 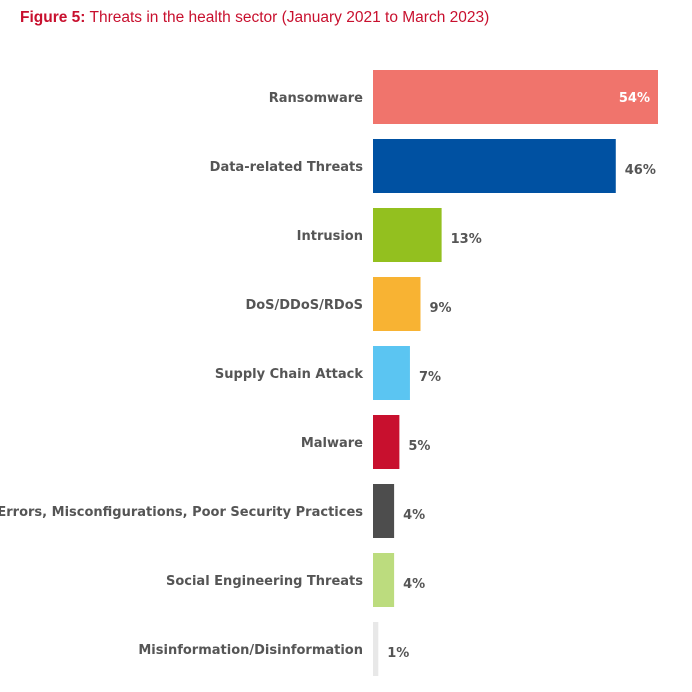 What do you see at coordinates (332, 443) in the screenshot?
I see `category-label-malware: Malware` at bounding box center [332, 443].